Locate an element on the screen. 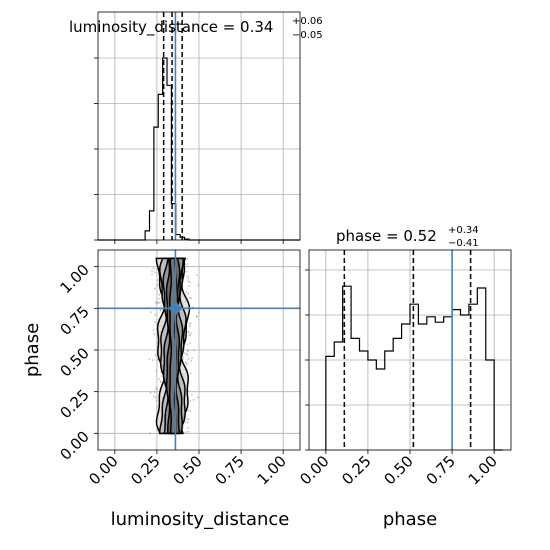 The width and height of the screenshot is (550, 550). panel3-title: phase = 0.52 +0.34 −0.41 is located at coordinates (407, 237).